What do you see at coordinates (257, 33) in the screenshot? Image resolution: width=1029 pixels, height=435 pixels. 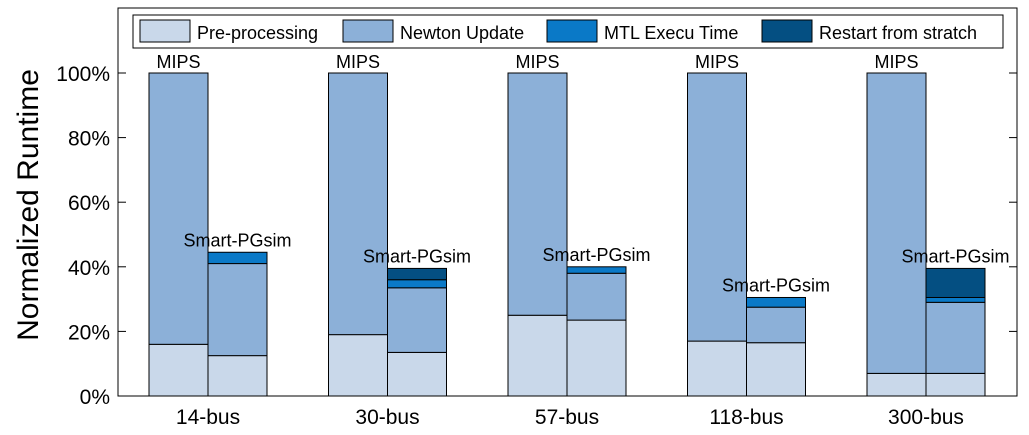 I see `legend-label-pre-processing: Pre-processing` at bounding box center [257, 33].